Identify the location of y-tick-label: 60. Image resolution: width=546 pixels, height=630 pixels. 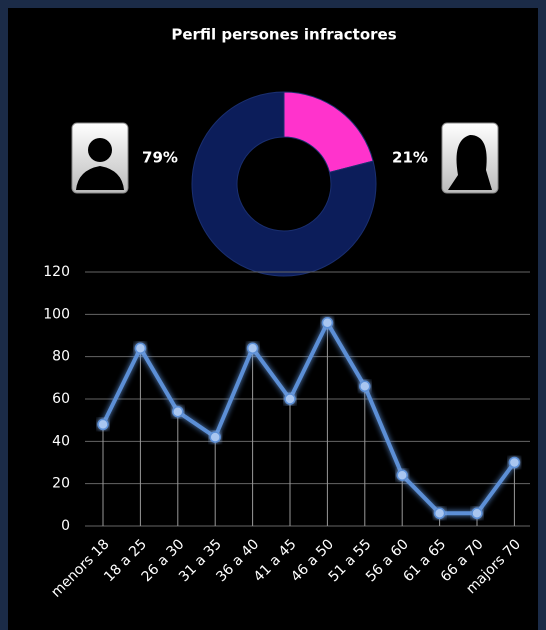
(61, 399).